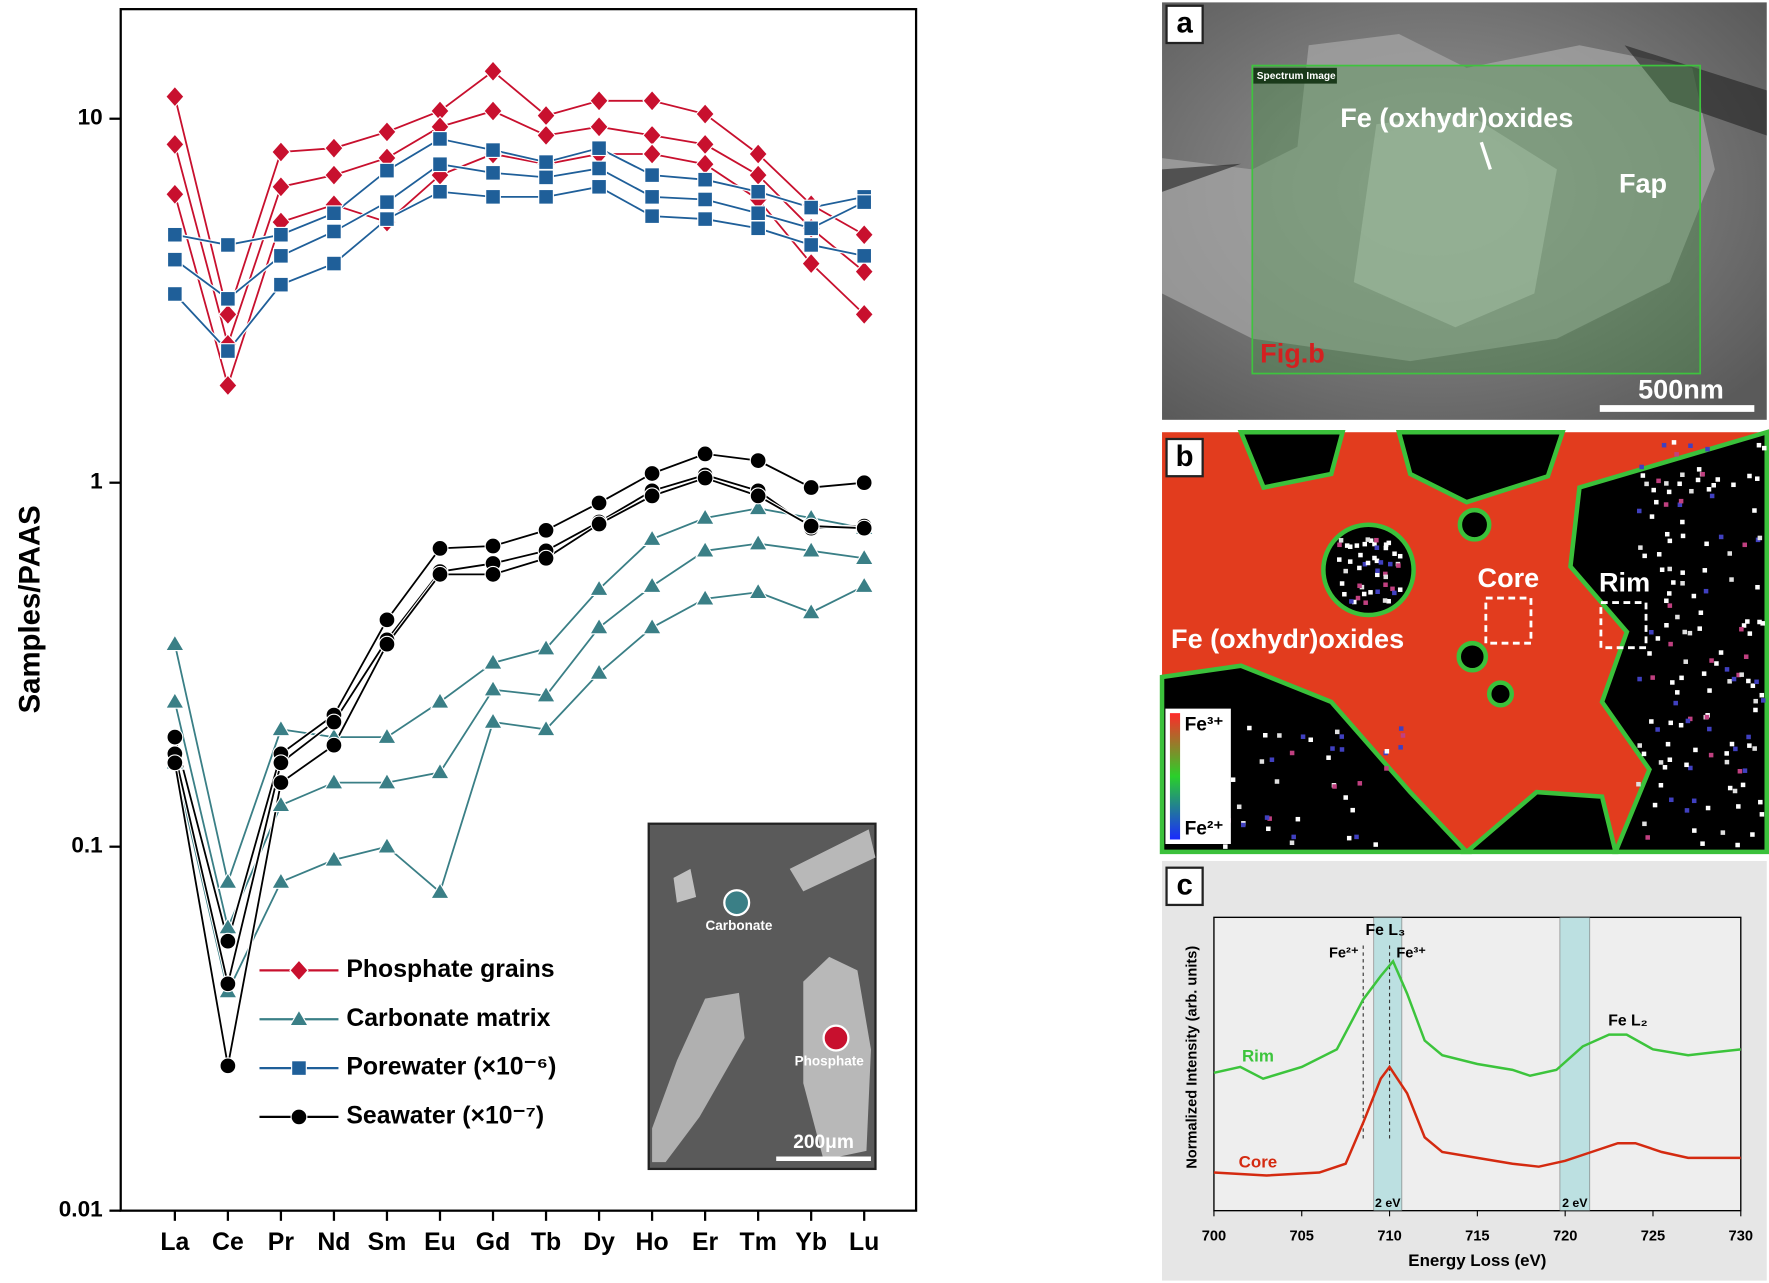 The width and height of the screenshot is (1769, 1283). Describe the element at coordinates (1214, 1236) in the screenshot. I see `x-tick-label: 700` at that location.